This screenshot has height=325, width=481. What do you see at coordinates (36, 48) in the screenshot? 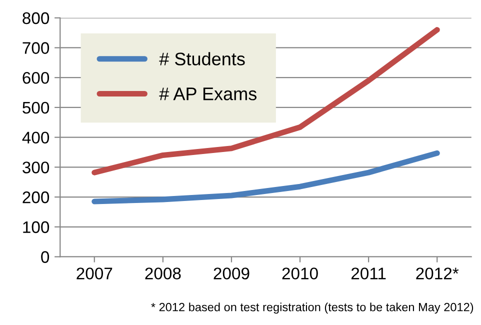
I see `y-tick-label: 700` at bounding box center [36, 48].